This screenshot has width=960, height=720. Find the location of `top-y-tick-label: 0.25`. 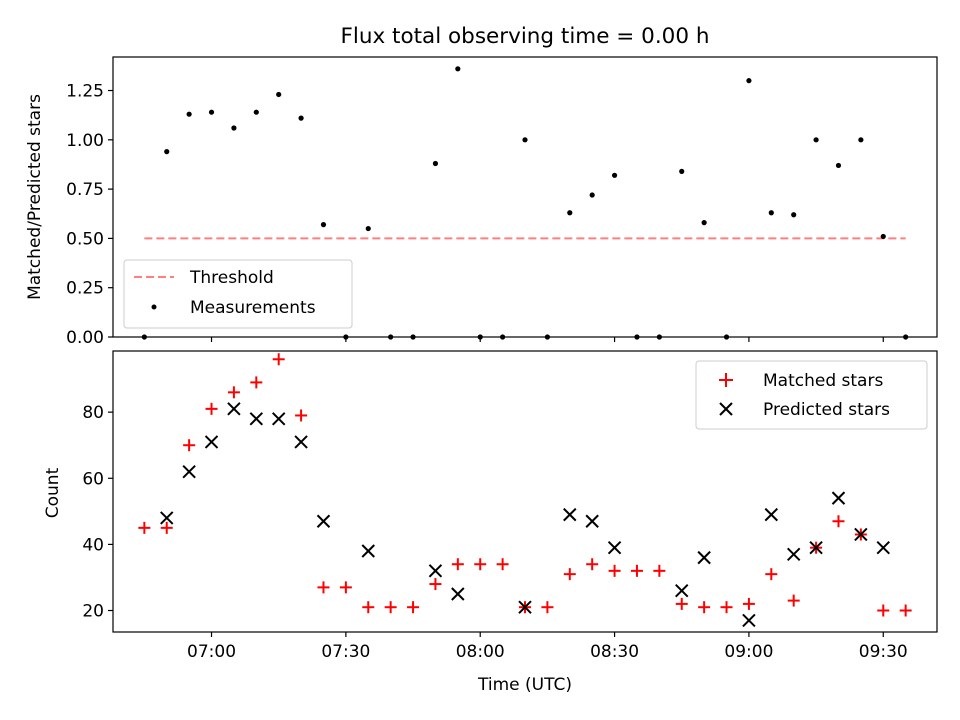

top-y-tick-label: 0.25 is located at coordinates (85, 289).